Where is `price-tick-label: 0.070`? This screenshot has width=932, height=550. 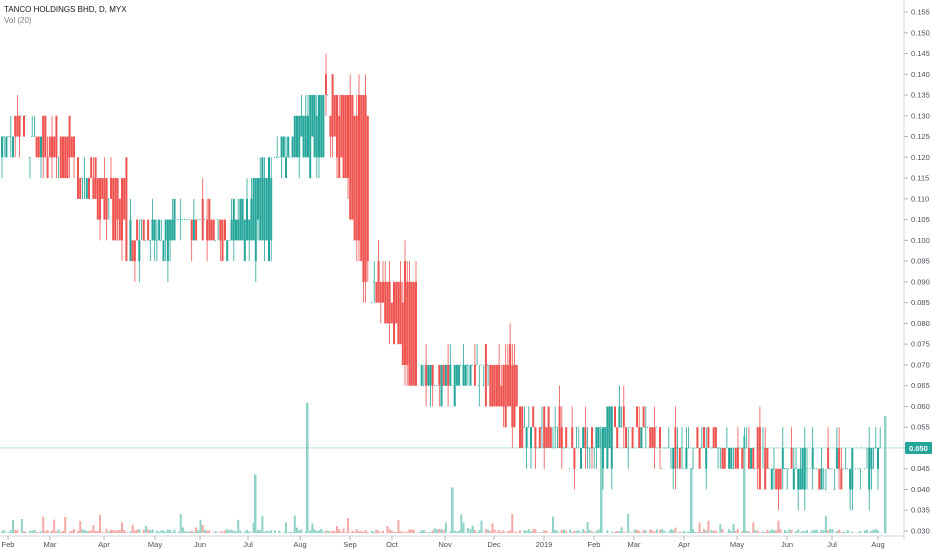
price-tick-label: 0.070 is located at coordinates (920, 364).